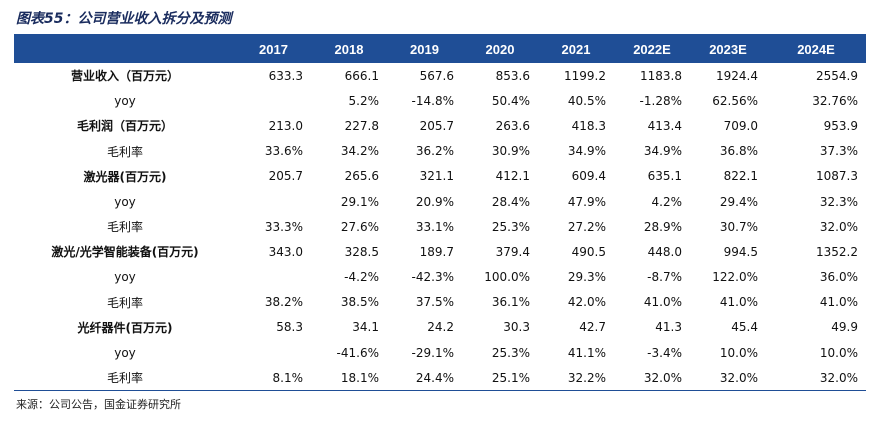  What do you see at coordinates (667, 201) in the screenshot?
I see `table-cell: 4.2%` at bounding box center [667, 201].